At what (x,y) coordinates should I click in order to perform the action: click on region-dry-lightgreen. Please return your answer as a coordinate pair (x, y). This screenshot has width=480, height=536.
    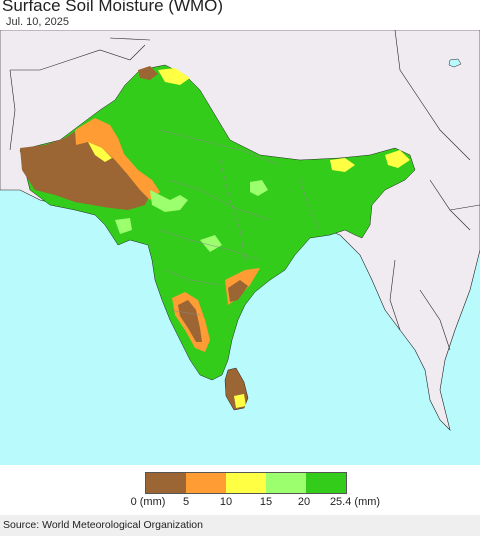
    Looking at the image, I should click on (169, 201).